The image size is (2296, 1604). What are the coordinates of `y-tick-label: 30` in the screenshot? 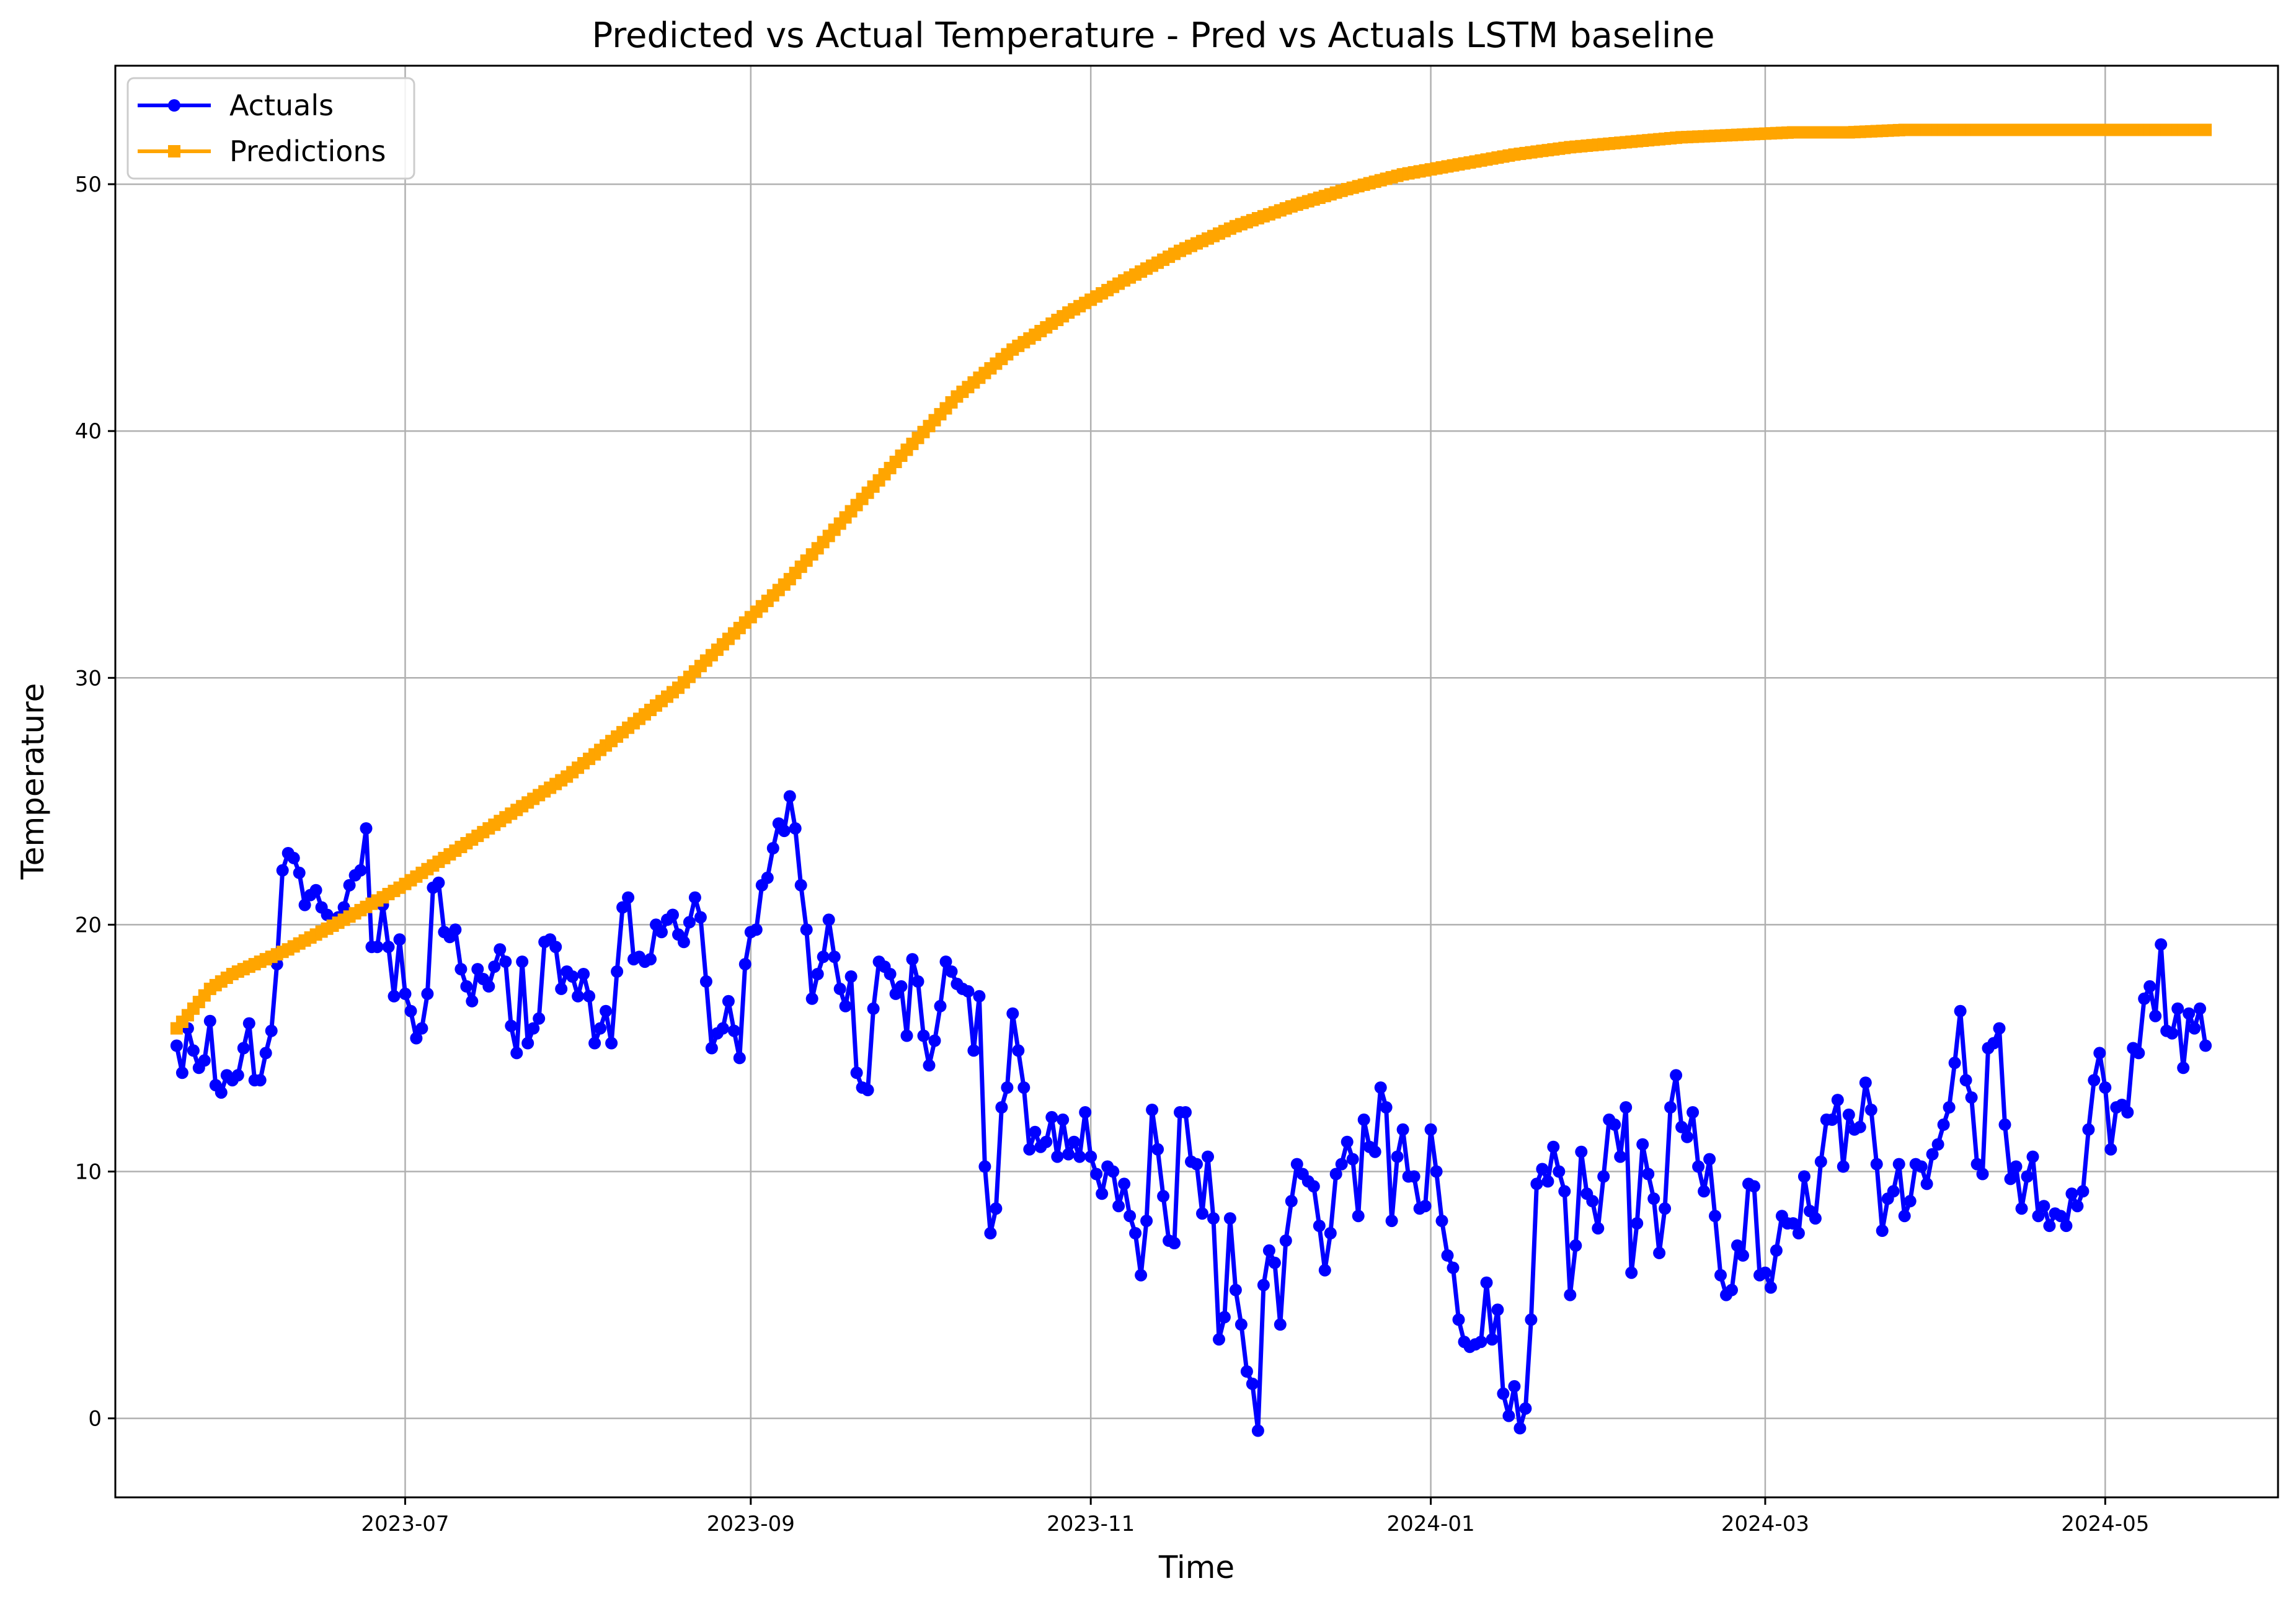 It's located at (88, 678).